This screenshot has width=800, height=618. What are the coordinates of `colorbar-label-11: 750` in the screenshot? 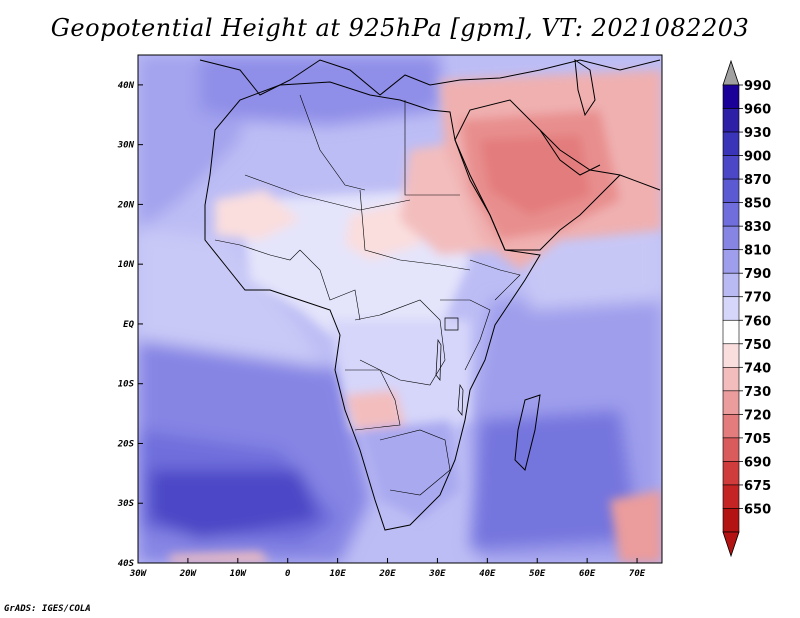 It's located at (757, 345).